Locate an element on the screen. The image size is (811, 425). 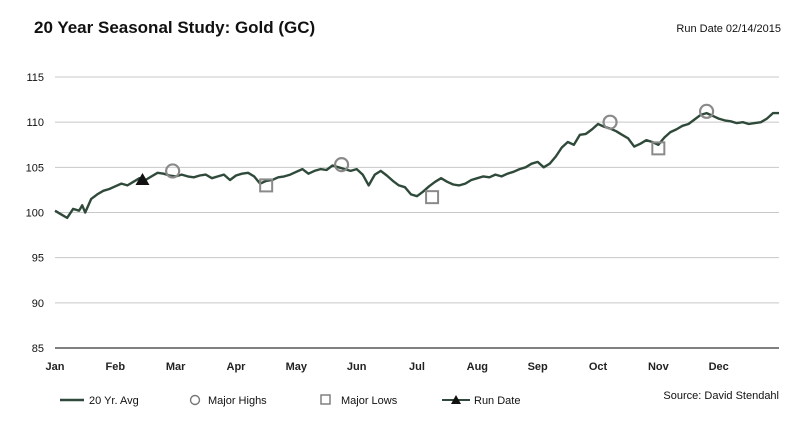
y-tick-label: 85 is located at coordinates (38, 349).